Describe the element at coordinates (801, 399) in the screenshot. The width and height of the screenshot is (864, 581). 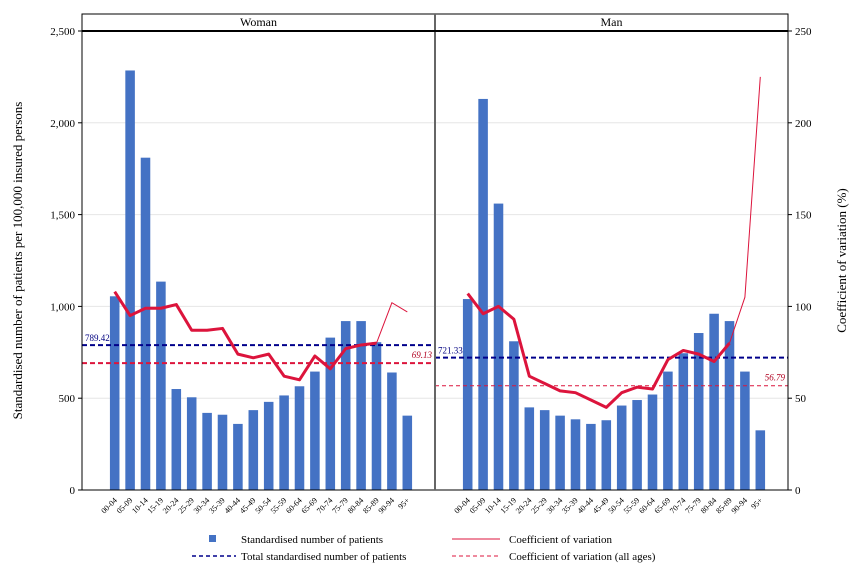
I see `y-right-tick-label: 50` at that location.